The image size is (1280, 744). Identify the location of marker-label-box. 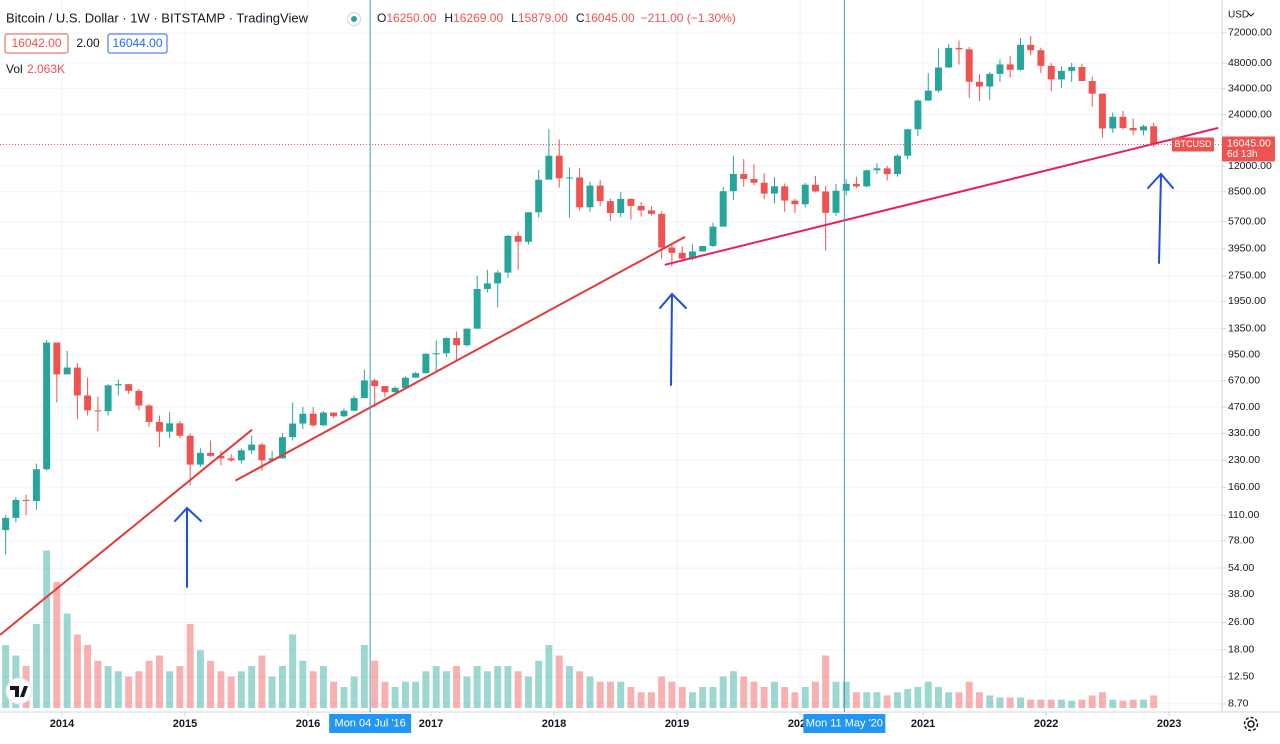
(370, 723).